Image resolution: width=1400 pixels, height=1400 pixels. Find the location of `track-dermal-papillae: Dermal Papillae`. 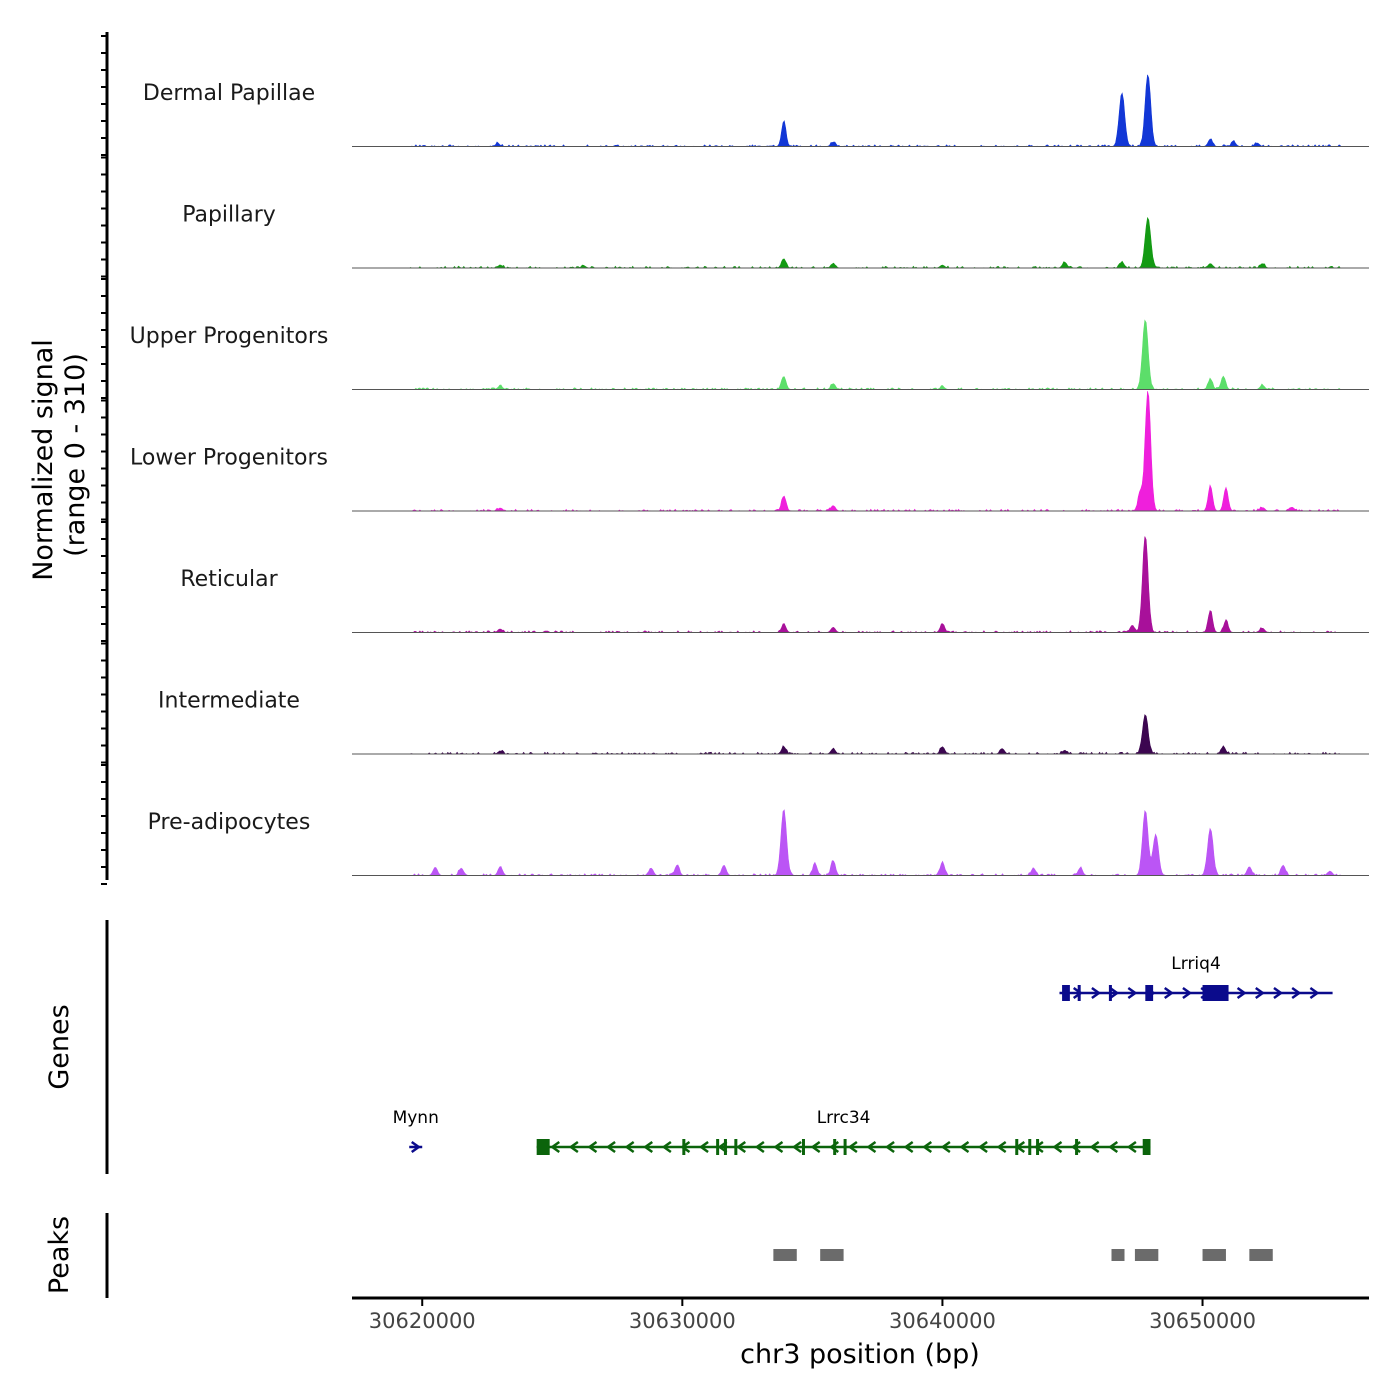

track-dermal-papillae: Dermal Papillae is located at coordinates (756, 110).